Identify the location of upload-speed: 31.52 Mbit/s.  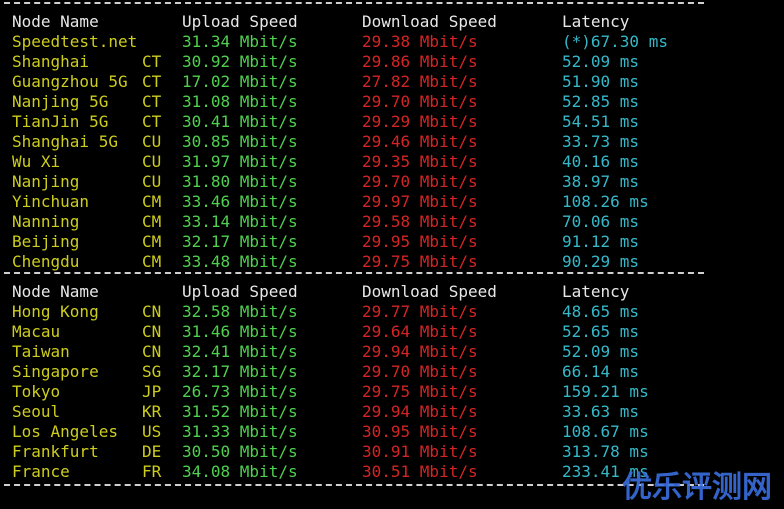
(240, 411).